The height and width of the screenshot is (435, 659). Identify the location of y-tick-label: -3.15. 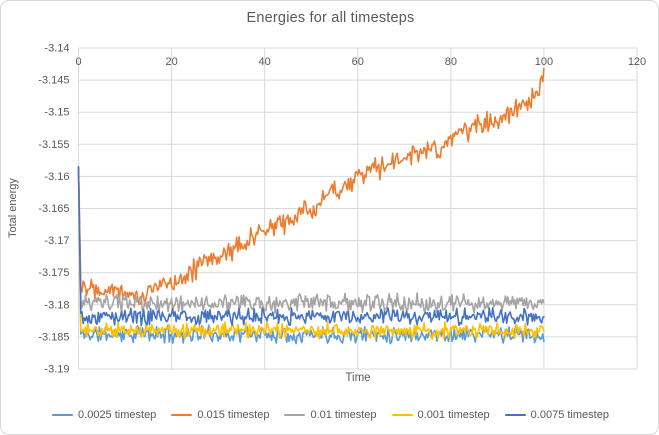
(56, 113).